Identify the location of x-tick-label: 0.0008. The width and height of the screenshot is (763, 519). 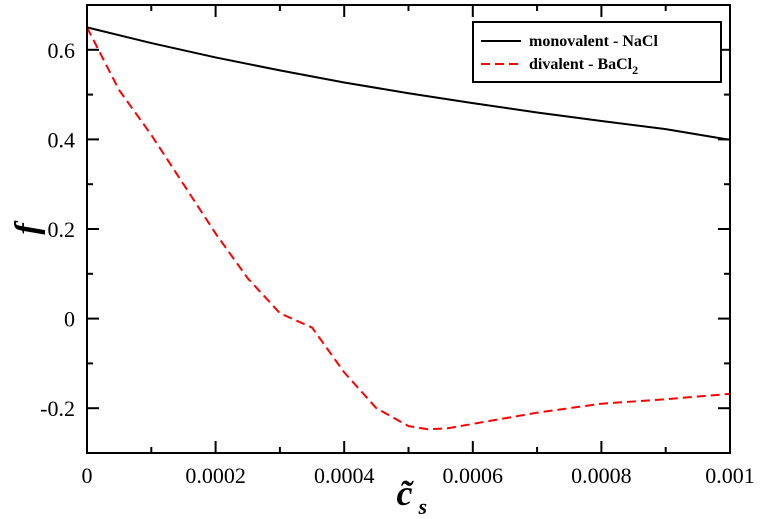
(601, 475).